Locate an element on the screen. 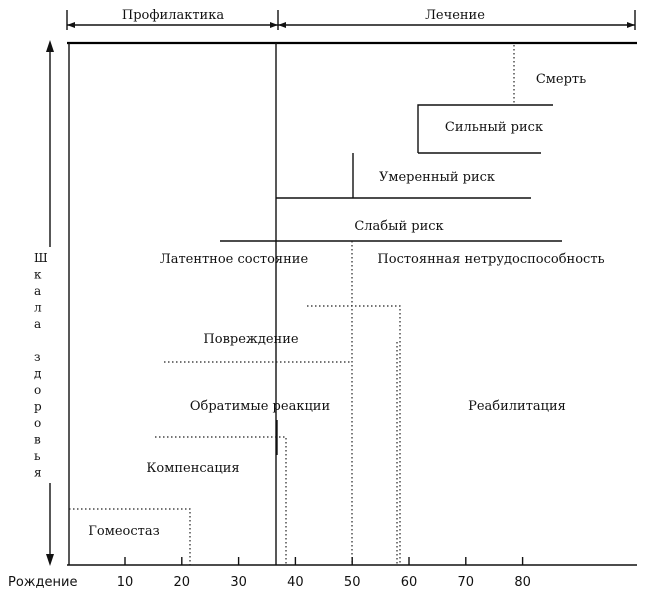  zone-moderate-risk: Умеренный риск is located at coordinates (437, 177).